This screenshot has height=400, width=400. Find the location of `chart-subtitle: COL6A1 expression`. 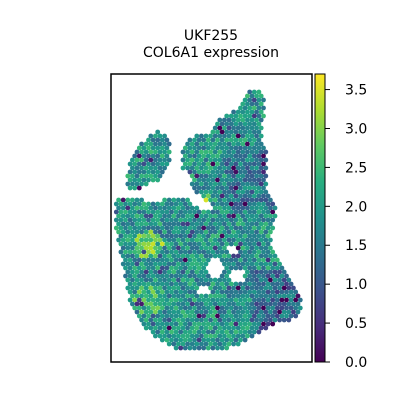

chart-subtitle: COL6A1 expression is located at coordinates (211, 53).